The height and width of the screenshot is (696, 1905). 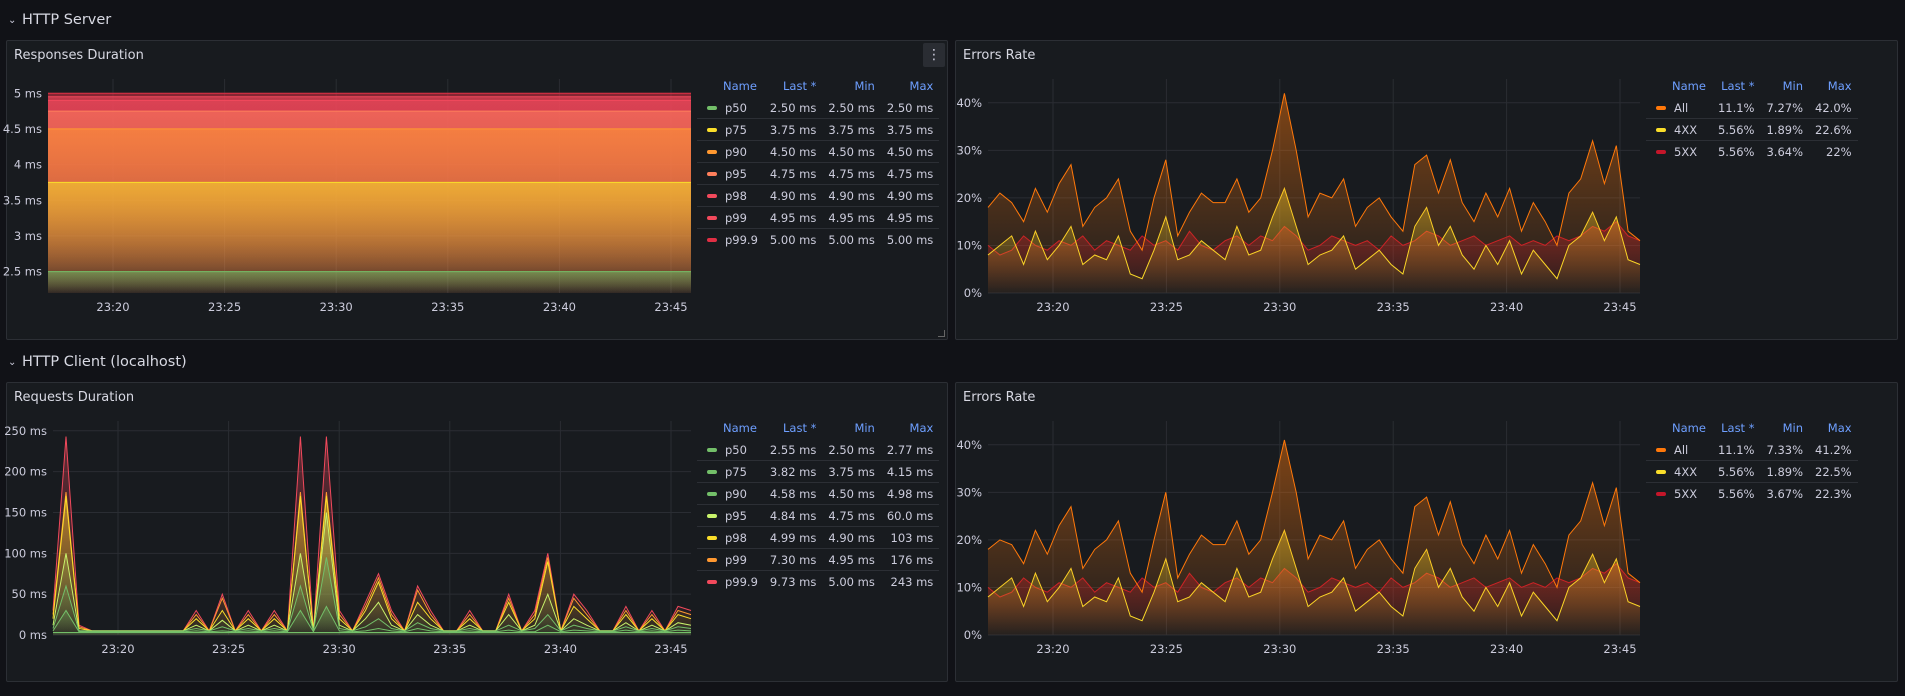 What do you see at coordinates (910, 217) in the screenshot?
I see `legend-max-value: 4.95 ms` at bounding box center [910, 217].